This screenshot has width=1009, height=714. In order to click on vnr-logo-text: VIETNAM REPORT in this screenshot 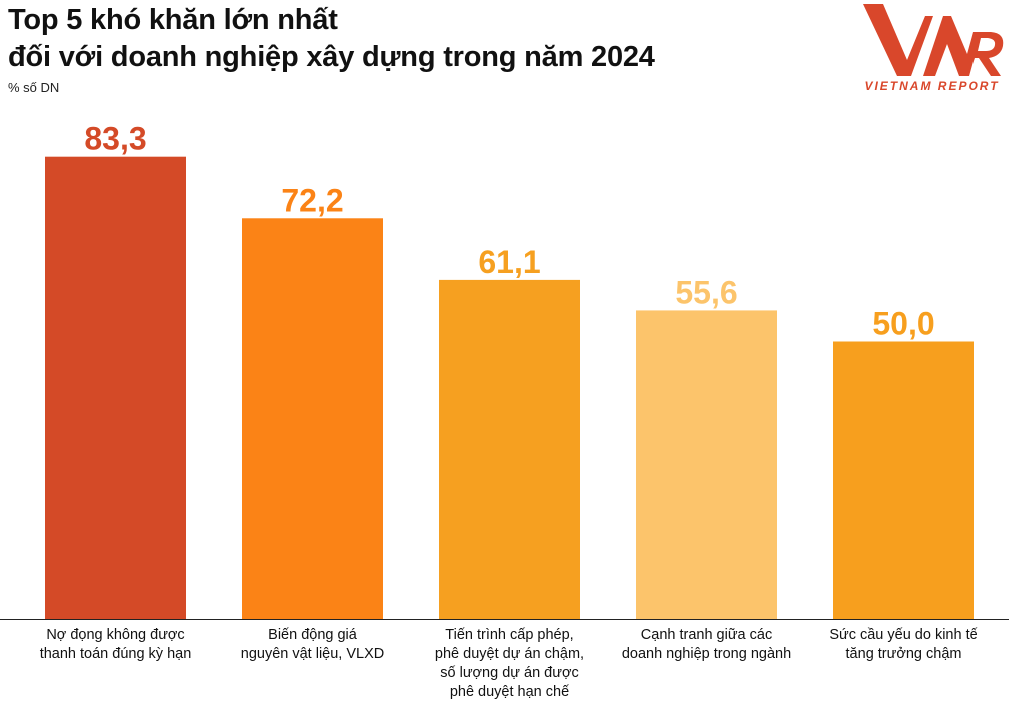, I will do `click(932, 86)`.